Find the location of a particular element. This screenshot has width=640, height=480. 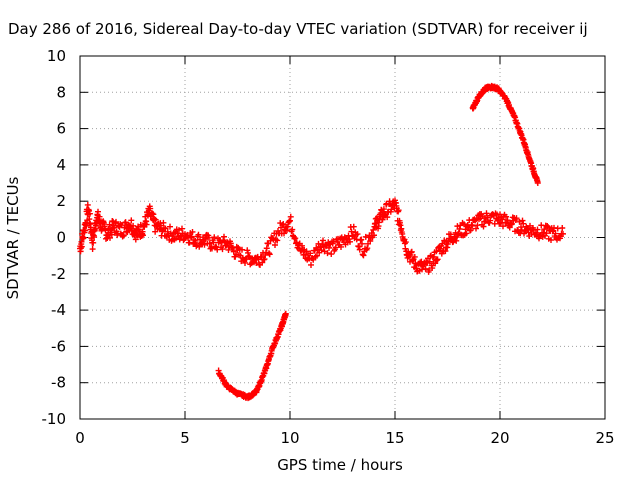

x-tick-label: 10 is located at coordinates (289, 438).